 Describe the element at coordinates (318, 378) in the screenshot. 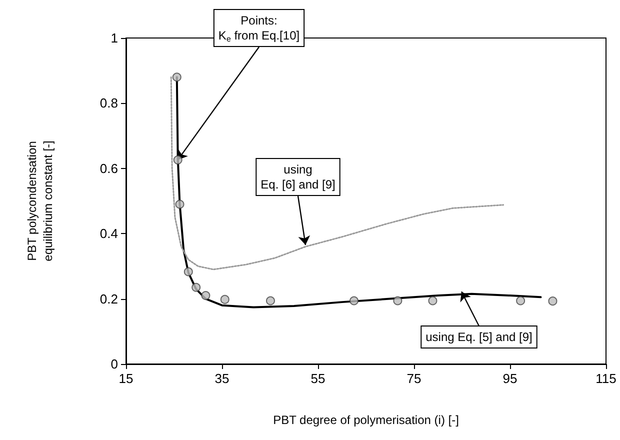

I see `x-tick-label: 55` at that location.